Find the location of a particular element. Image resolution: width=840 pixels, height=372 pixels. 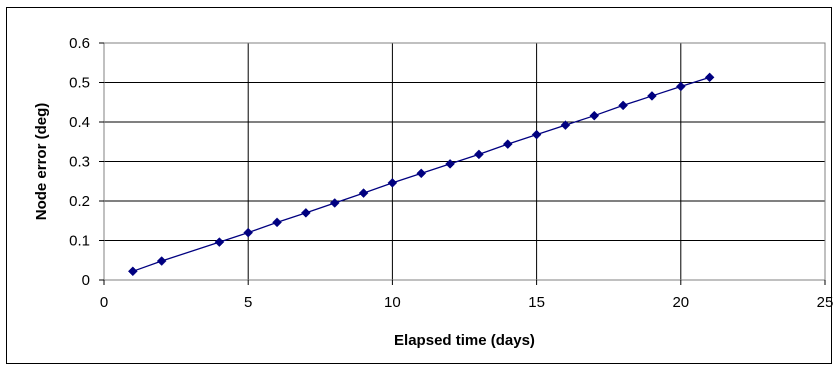

x-tick-label: 25 is located at coordinates (825, 302).